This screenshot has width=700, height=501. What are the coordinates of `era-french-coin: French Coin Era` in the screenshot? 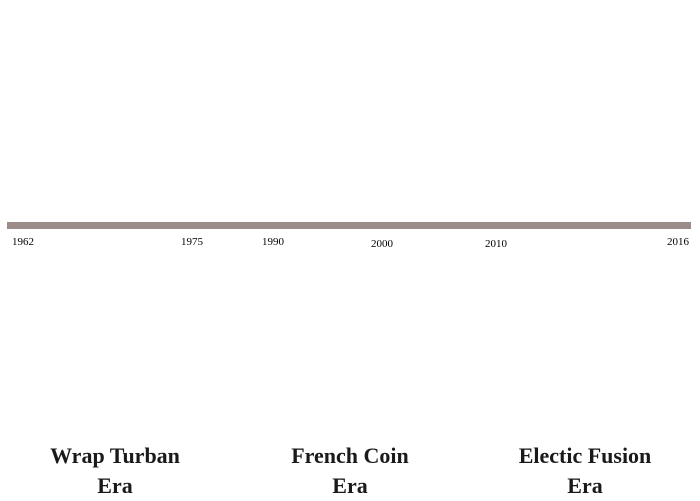 It's located at (350, 471).